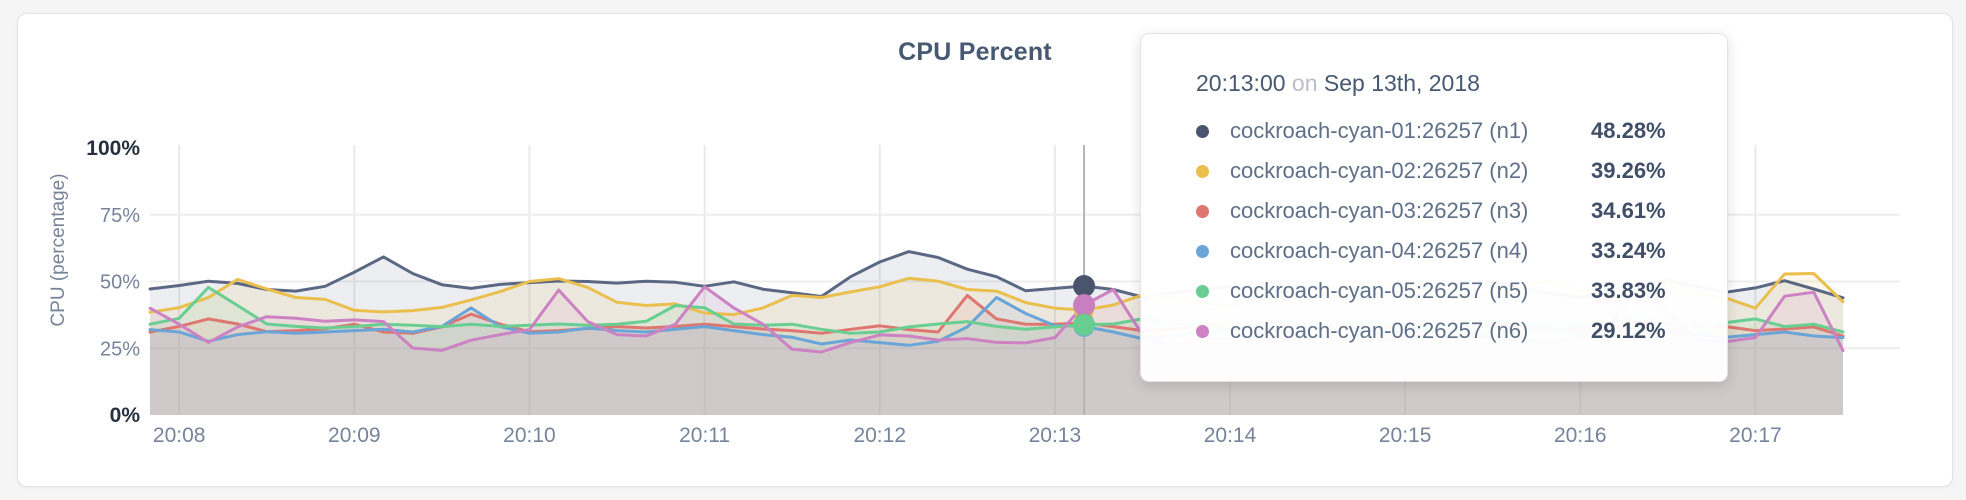 This screenshot has width=1966, height=500. Describe the element at coordinates (1379, 290) in the screenshot. I see `series-name: cockroach-cyan-05:26257 (n5)` at that location.